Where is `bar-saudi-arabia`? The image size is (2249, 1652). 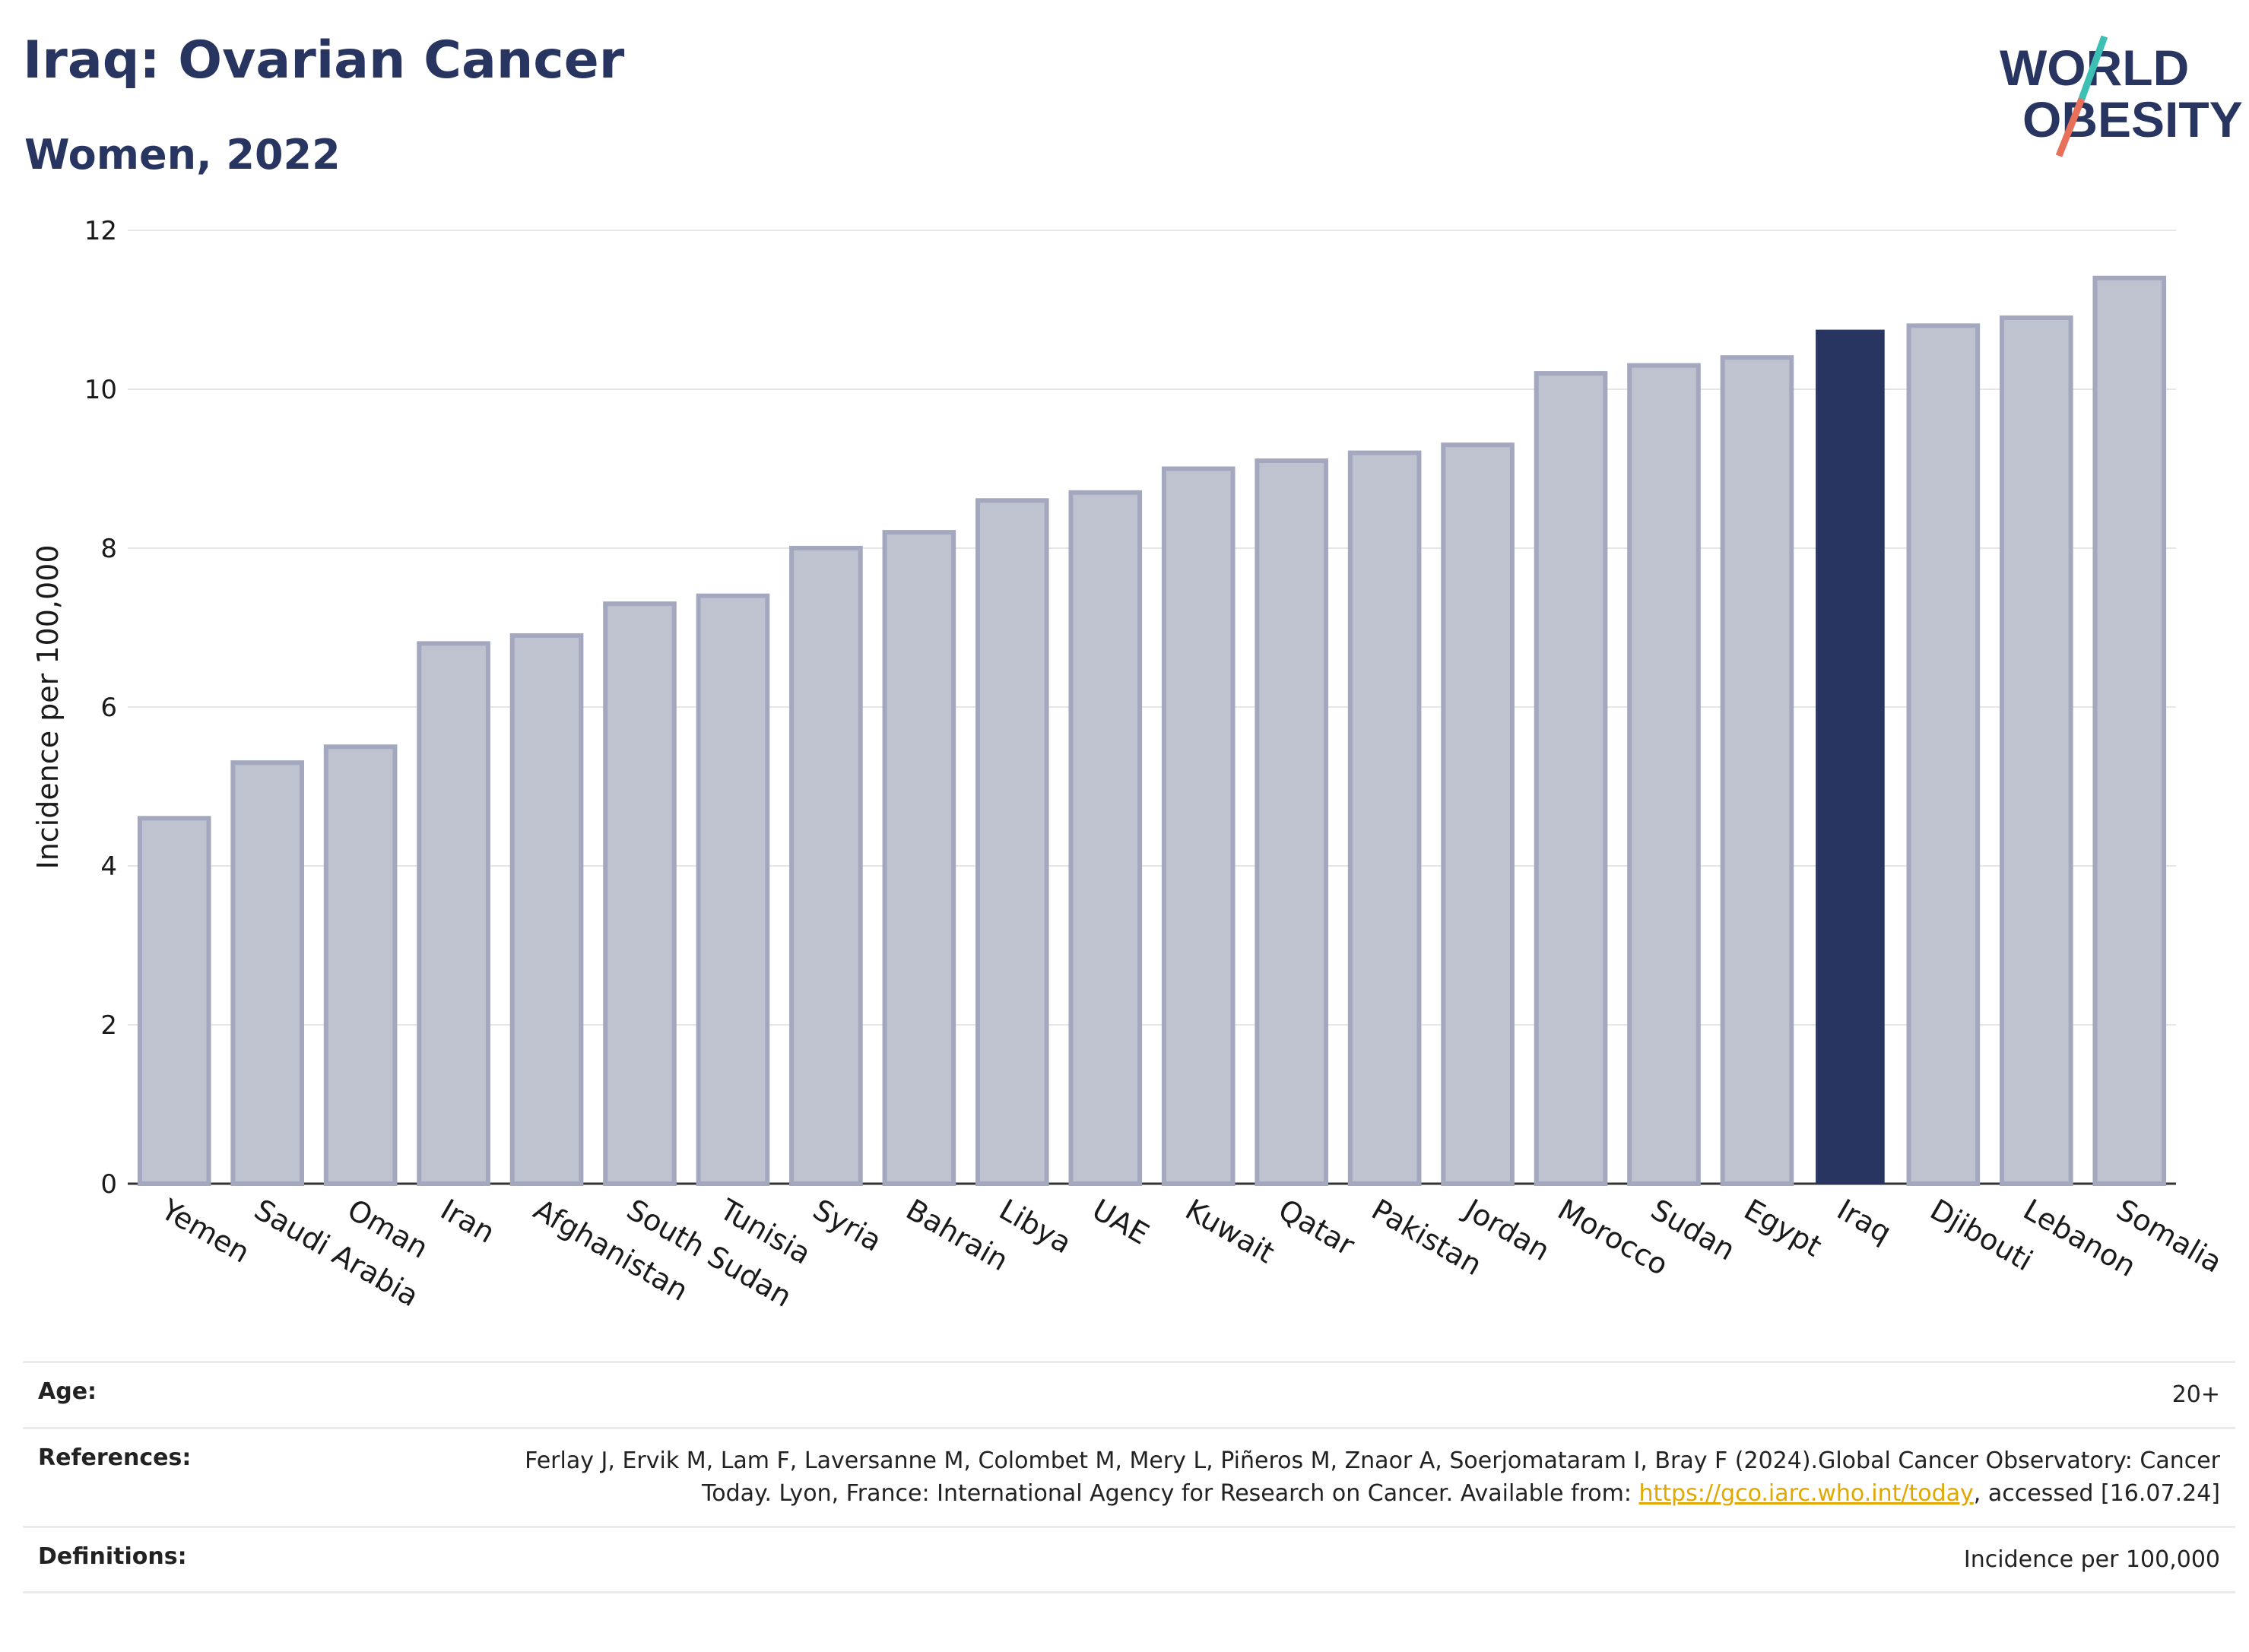
bar-saudi-arabia is located at coordinates (267, 973).